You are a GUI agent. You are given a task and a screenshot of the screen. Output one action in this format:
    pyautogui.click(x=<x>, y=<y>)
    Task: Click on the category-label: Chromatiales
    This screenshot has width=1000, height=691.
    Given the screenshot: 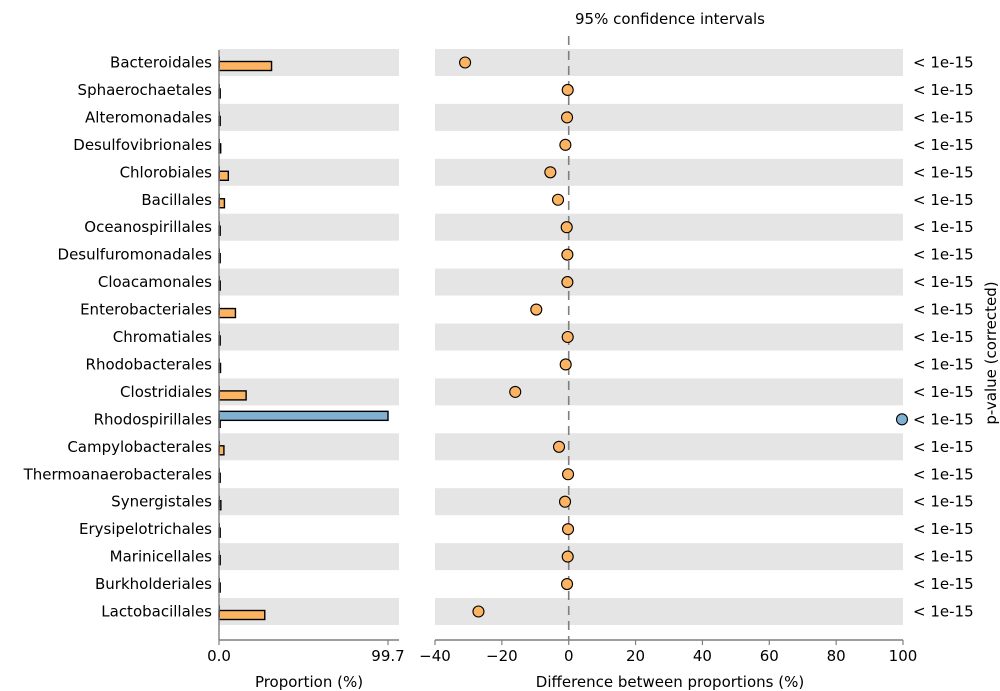 What is the action you would take?
    pyautogui.click(x=162, y=337)
    